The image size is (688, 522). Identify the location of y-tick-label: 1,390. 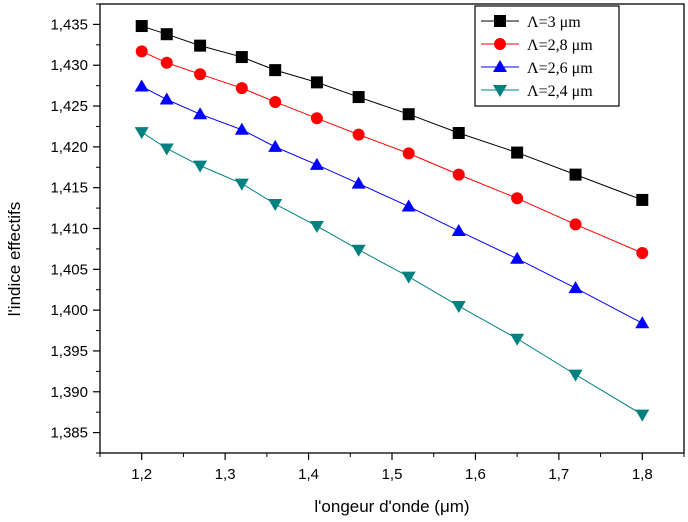
(69, 392).